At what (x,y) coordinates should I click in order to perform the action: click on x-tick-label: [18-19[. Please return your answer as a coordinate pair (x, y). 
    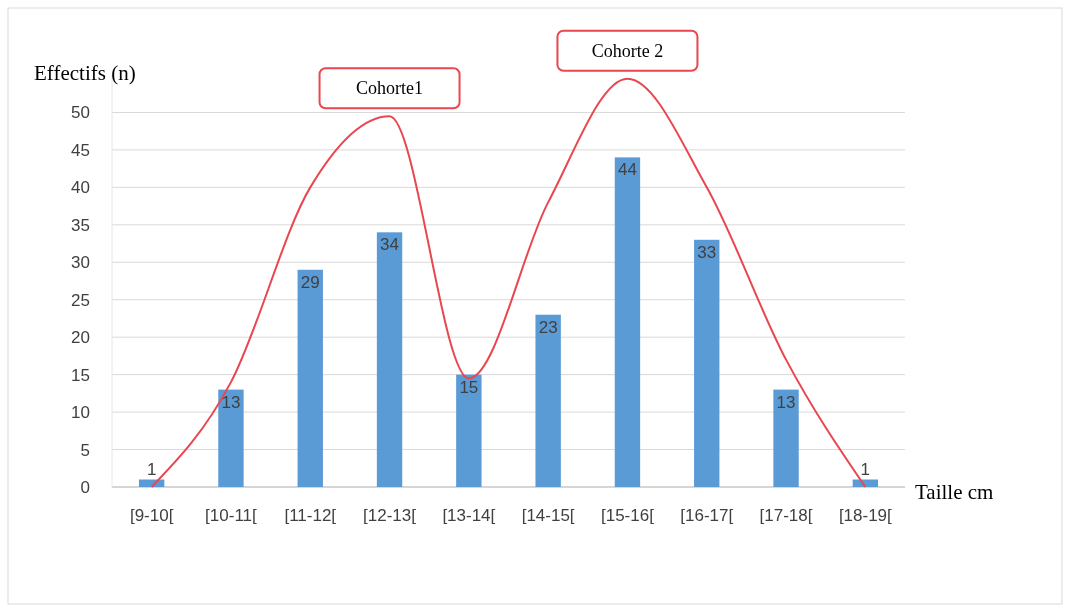
    Looking at the image, I should click on (865, 515).